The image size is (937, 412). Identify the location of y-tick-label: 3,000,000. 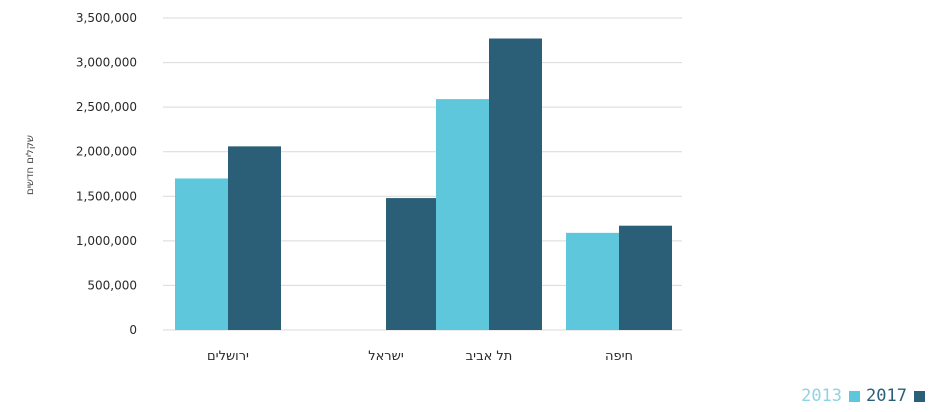
(106, 63).